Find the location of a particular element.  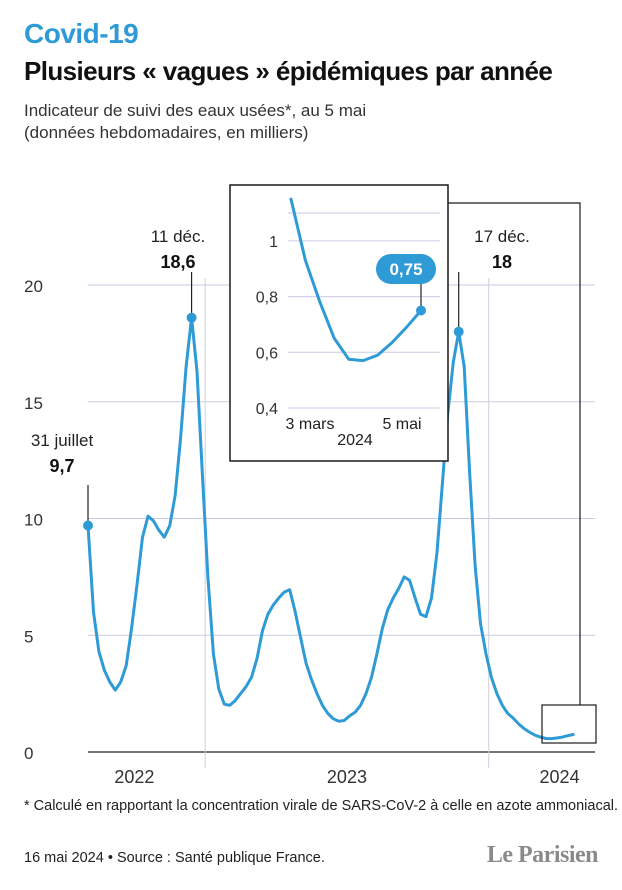

inset-x-label: 2024 is located at coordinates (355, 440).